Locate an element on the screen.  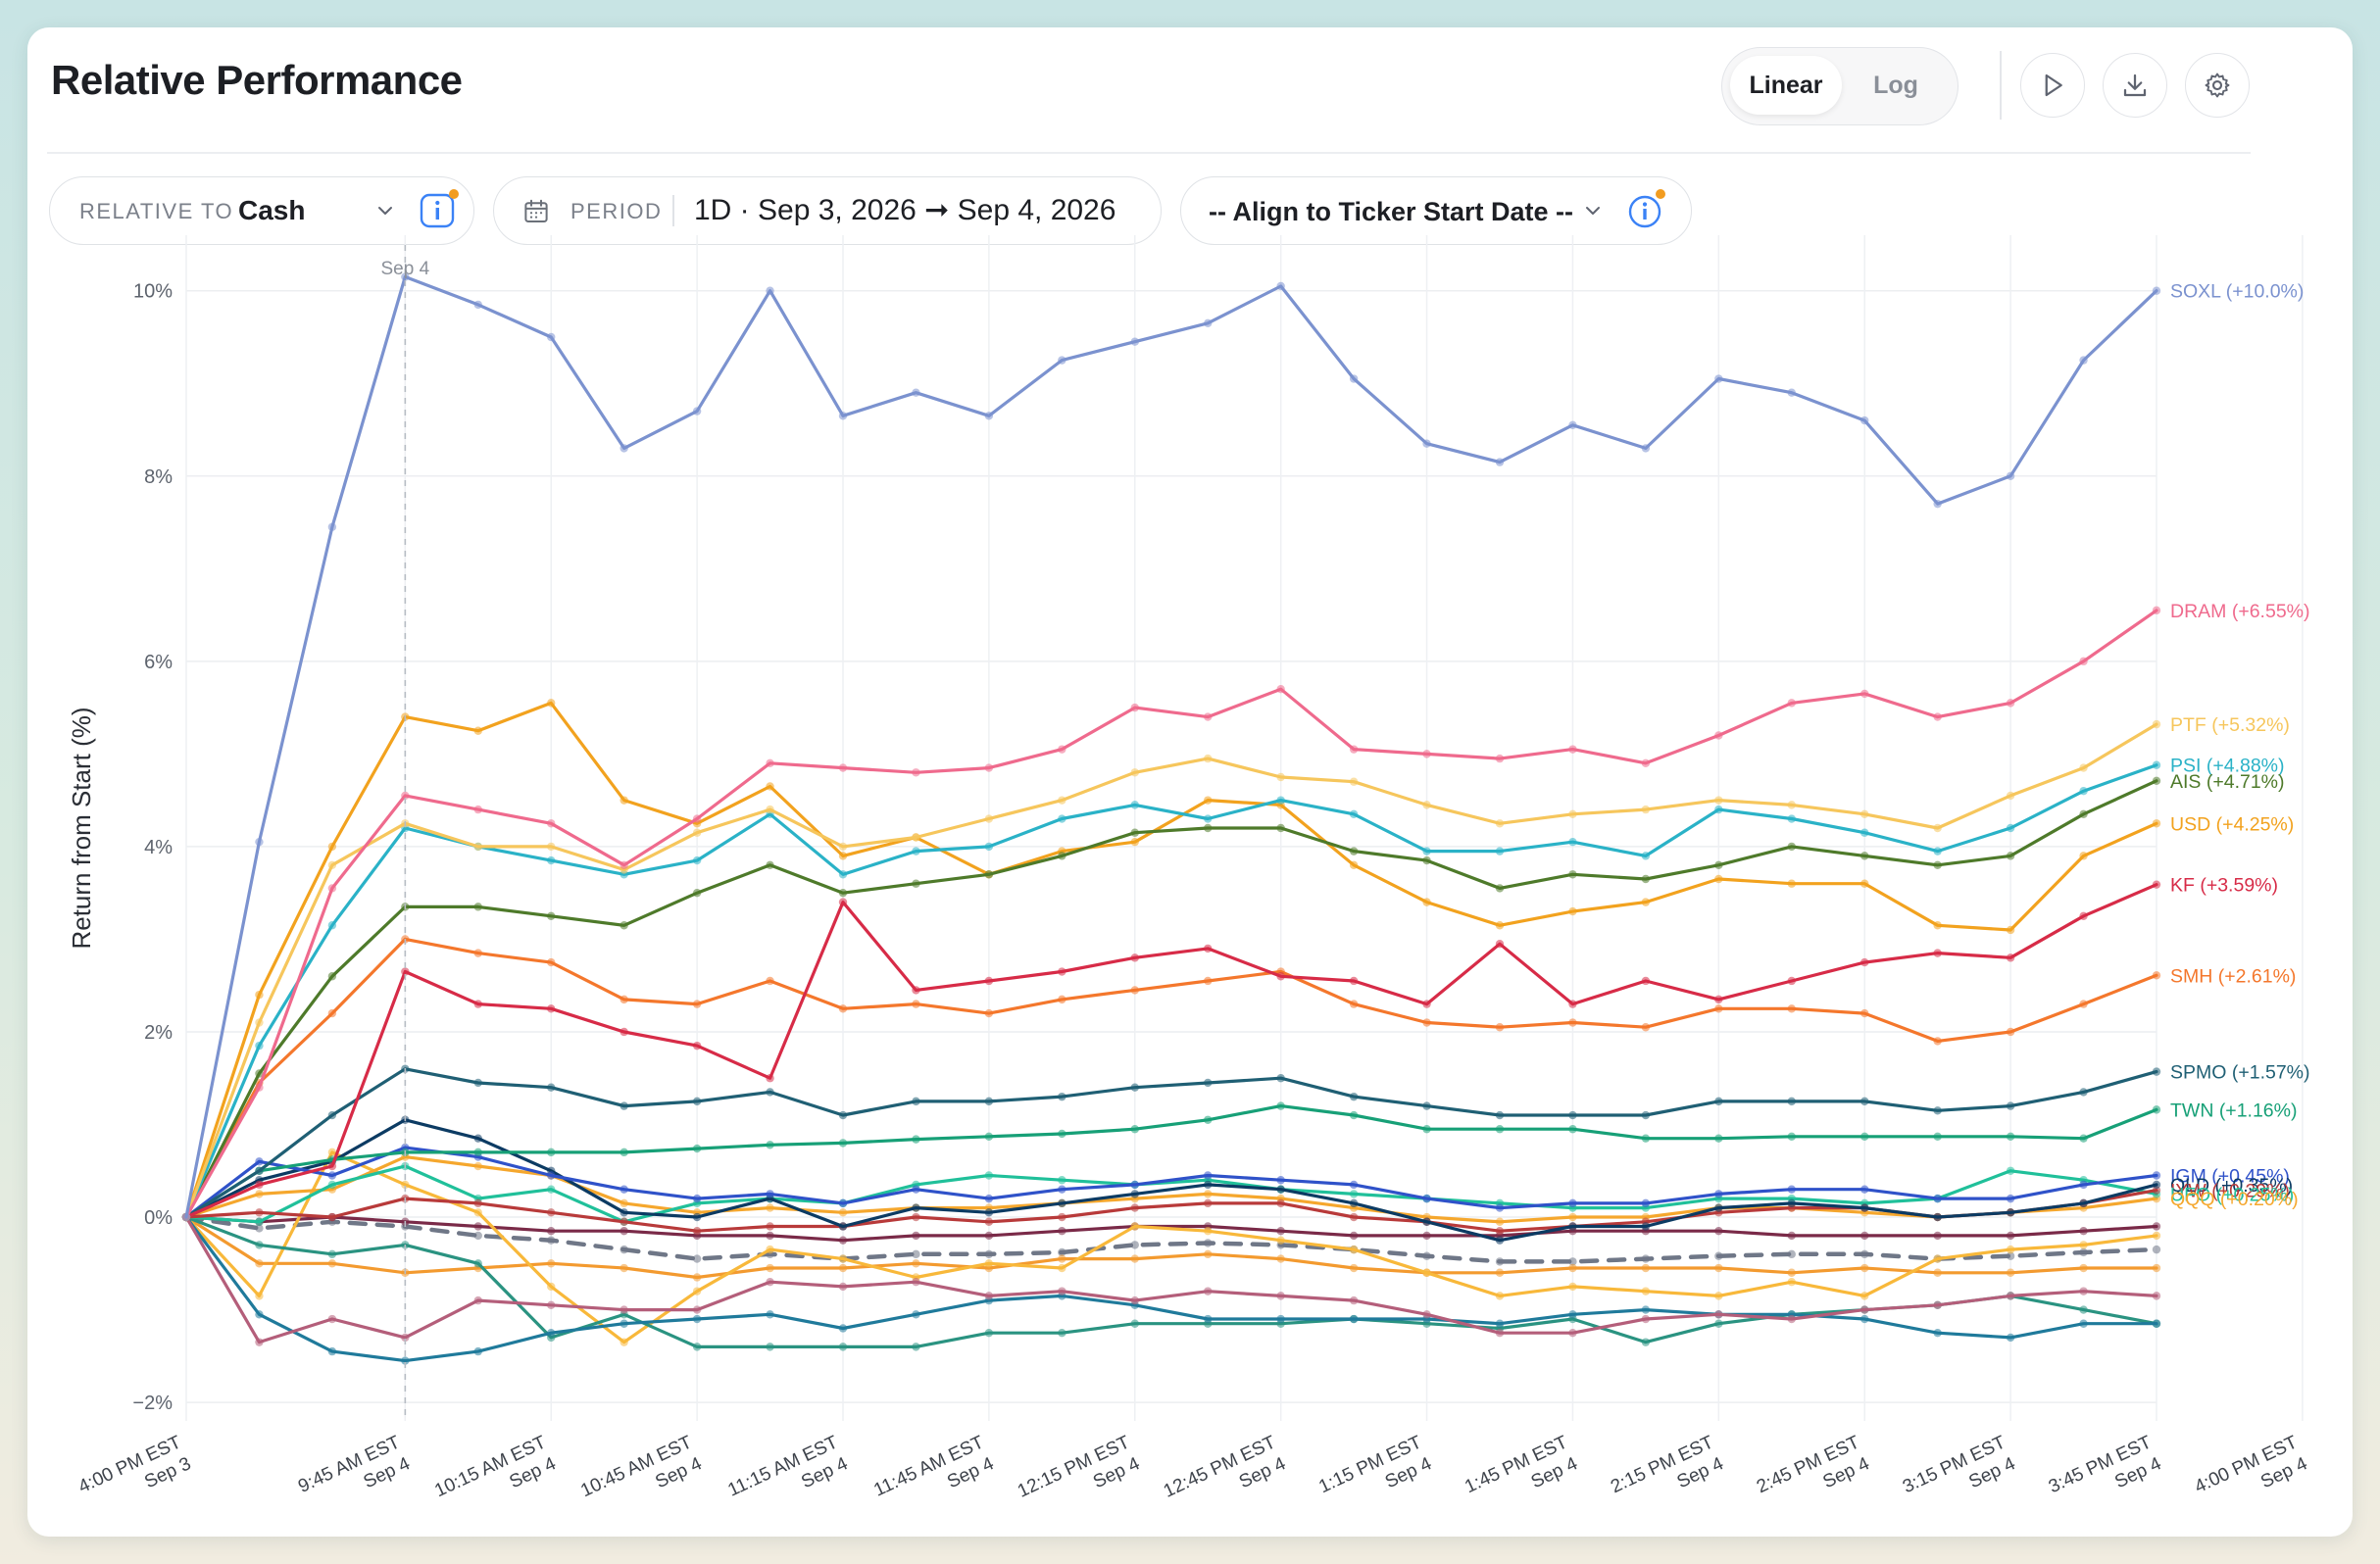
period-selector: PERIOD 1D · Sep 3, 2026 ➞ Sep 4, 2026 is located at coordinates (827, 210).